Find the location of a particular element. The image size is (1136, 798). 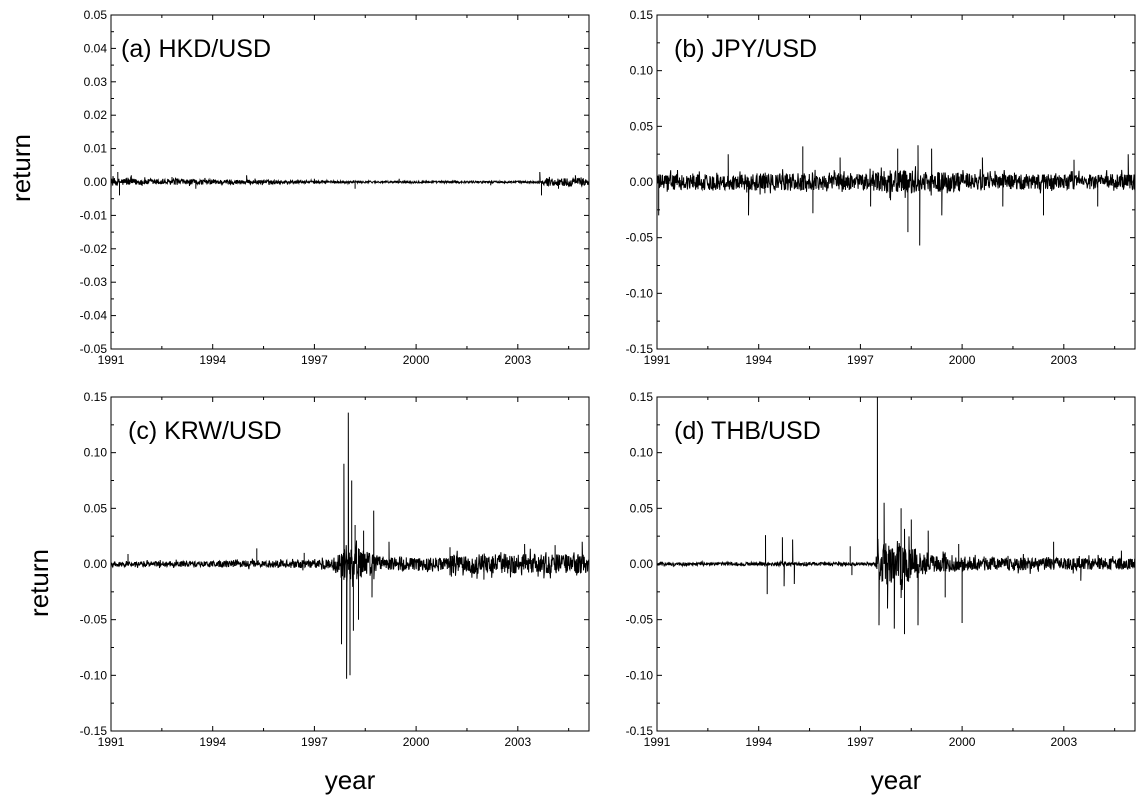

series-line-jpy-usd is located at coordinates (896, 195).